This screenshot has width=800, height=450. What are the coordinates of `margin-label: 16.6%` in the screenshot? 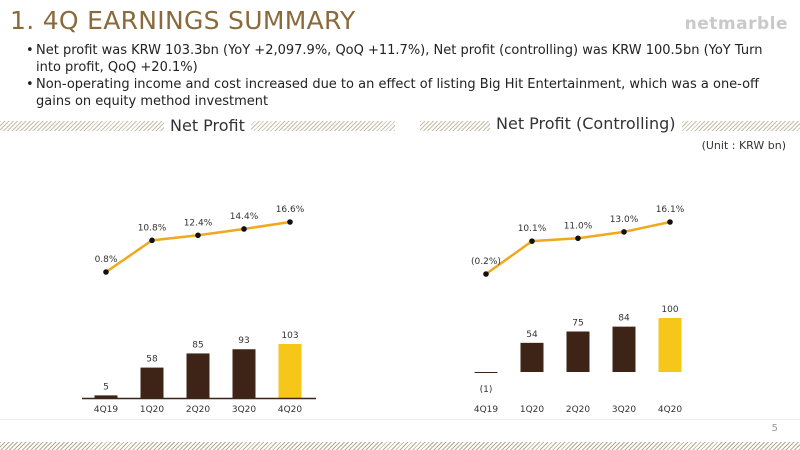 It's located at (290, 210).